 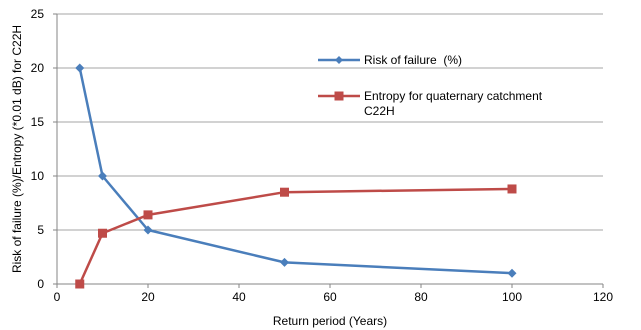 I want to click on y-tick-label-2: 10, so click(x=38, y=176).